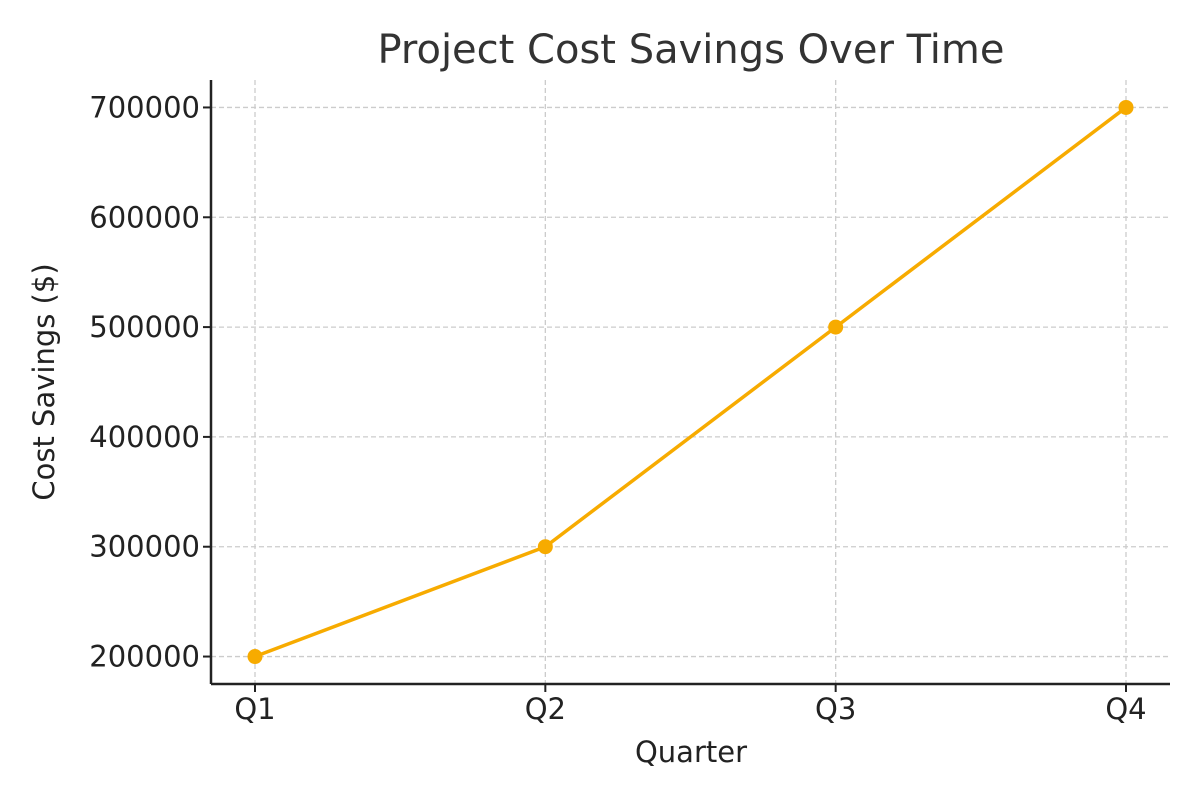 The height and width of the screenshot is (804, 1200). What do you see at coordinates (690, 50) in the screenshot?
I see `chart-title: Project Cost Savings Over Time` at bounding box center [690, 50].